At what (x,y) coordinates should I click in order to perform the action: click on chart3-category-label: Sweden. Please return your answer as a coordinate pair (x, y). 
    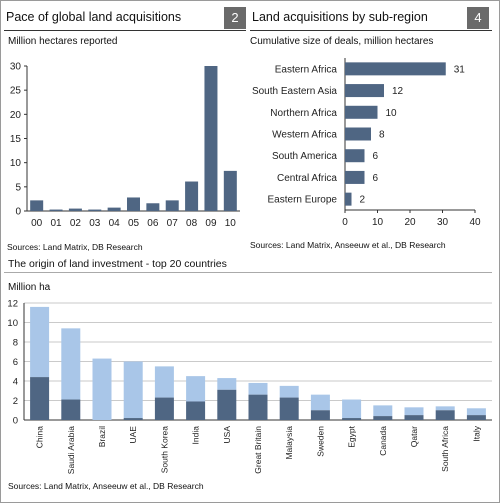
    Looking at the image, I should click on (320, 441).